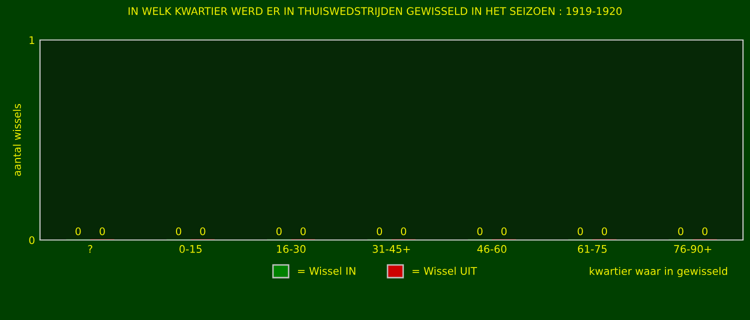 The image size is (750, 320). I want to click on x-tick-label: 61-75, so click(592, 249).